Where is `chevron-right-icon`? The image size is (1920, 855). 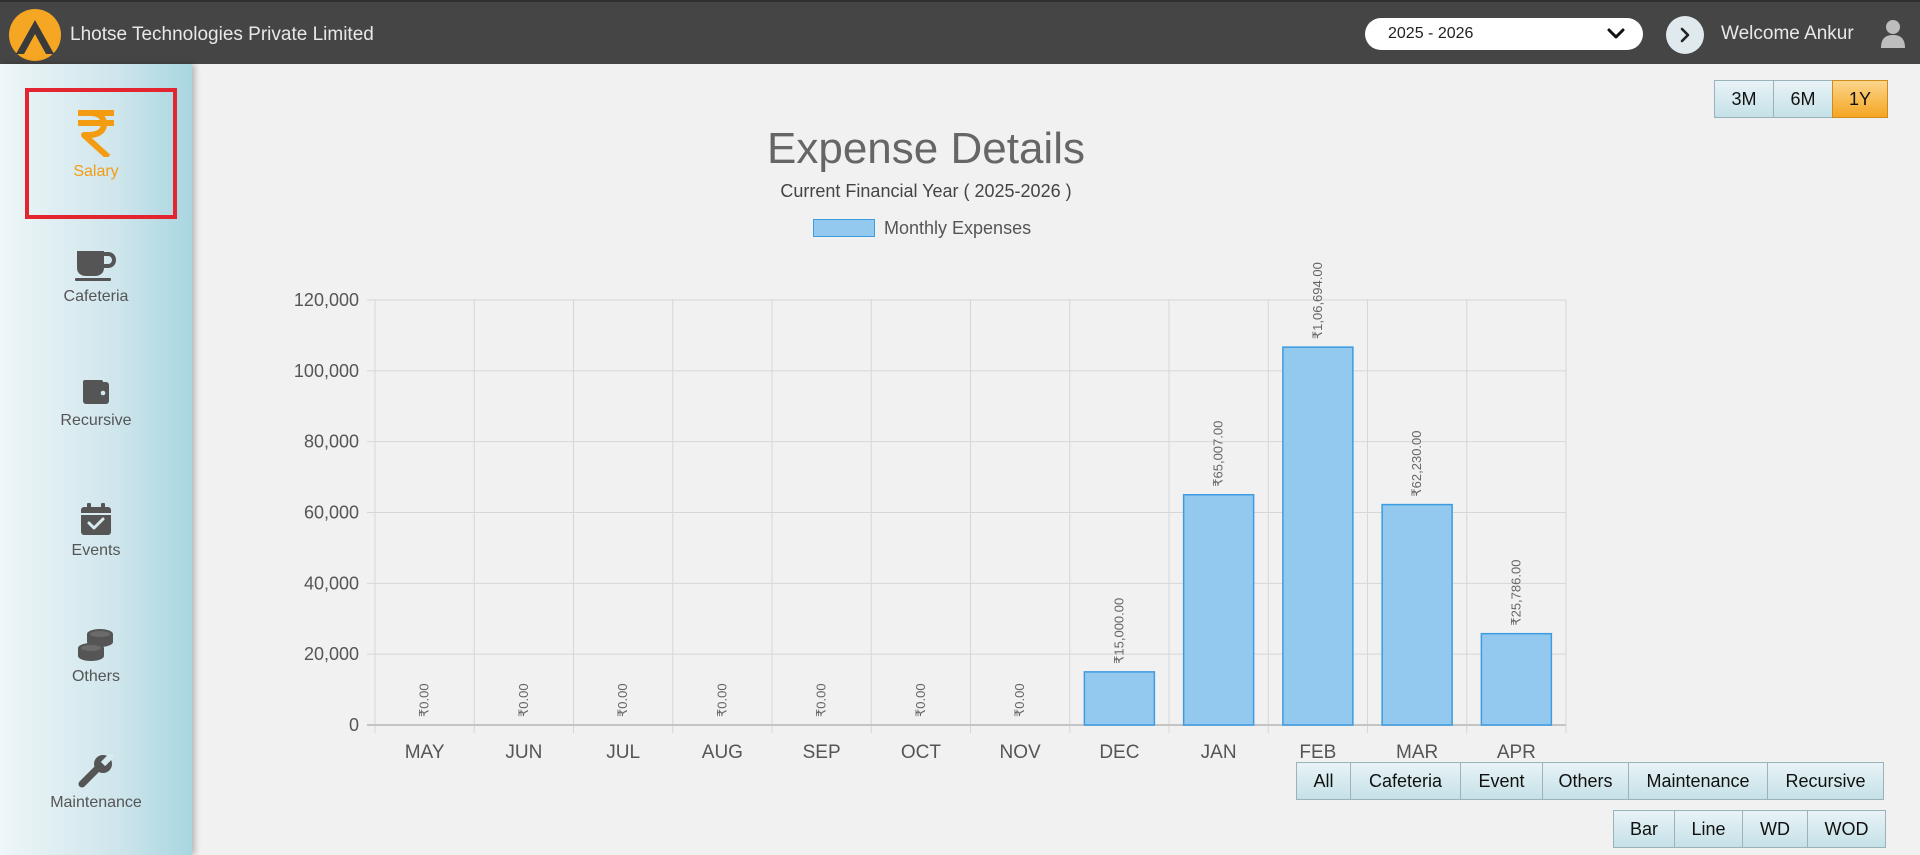
chevron-right-icon is located at coordinates (1685, 35).